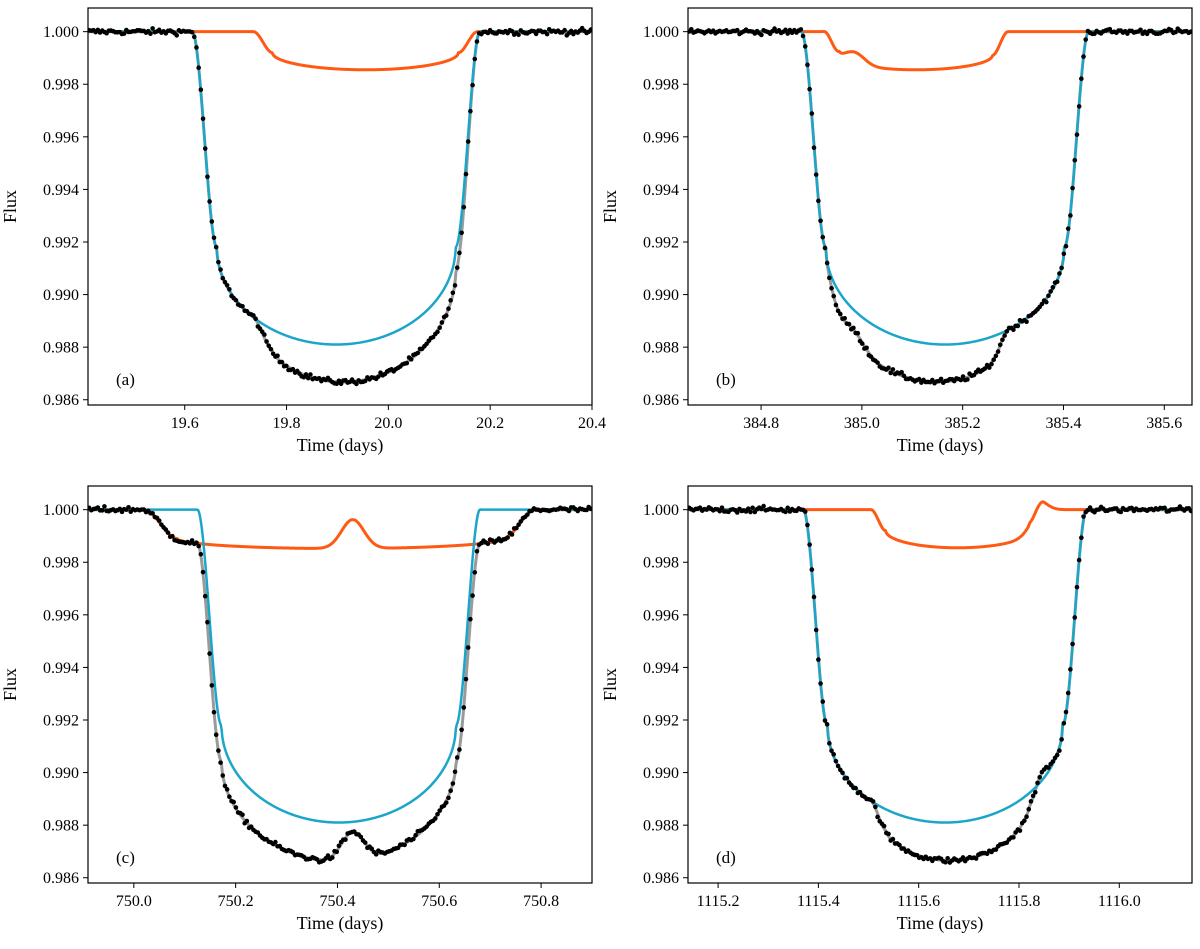  I want to click on x-tick-label: 750.6, so click(439, 901).